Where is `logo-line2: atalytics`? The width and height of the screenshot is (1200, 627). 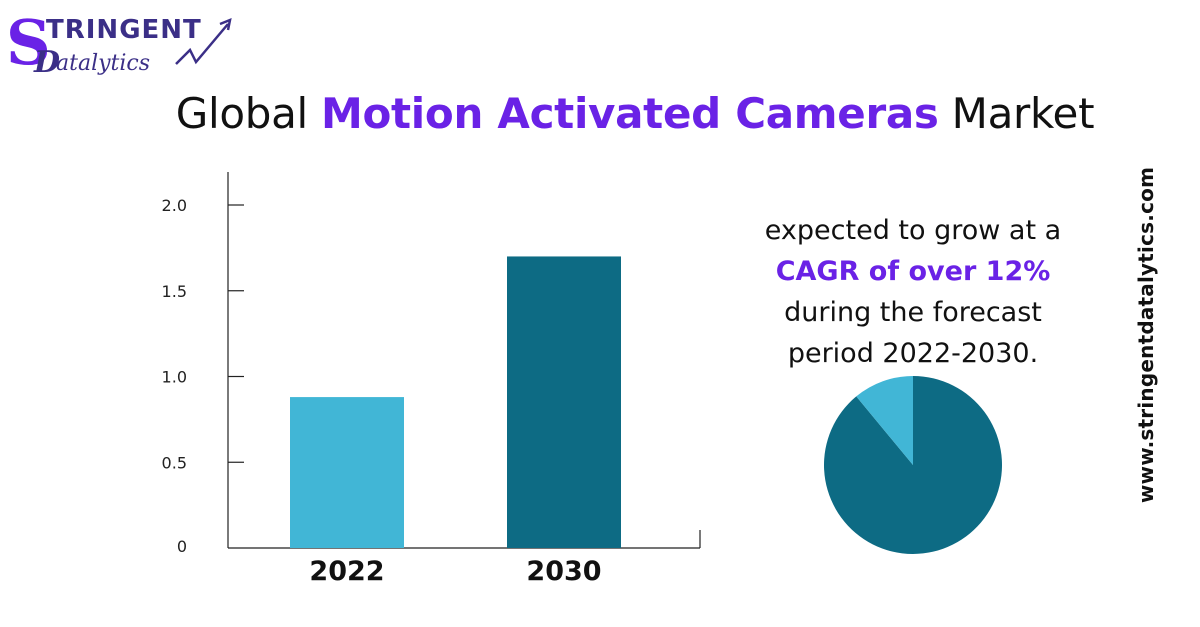 logo-line2: atalytics is located at coordinates (103, 63).